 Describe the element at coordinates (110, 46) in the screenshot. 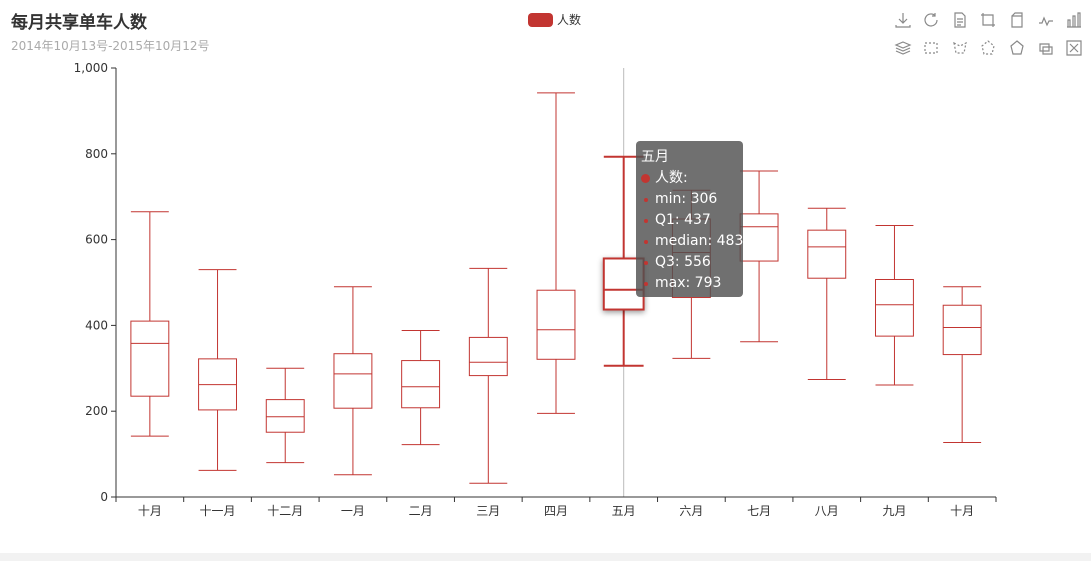

I see `chart-subtitle: 2014年10月13号-2015年10月12号` at that location.